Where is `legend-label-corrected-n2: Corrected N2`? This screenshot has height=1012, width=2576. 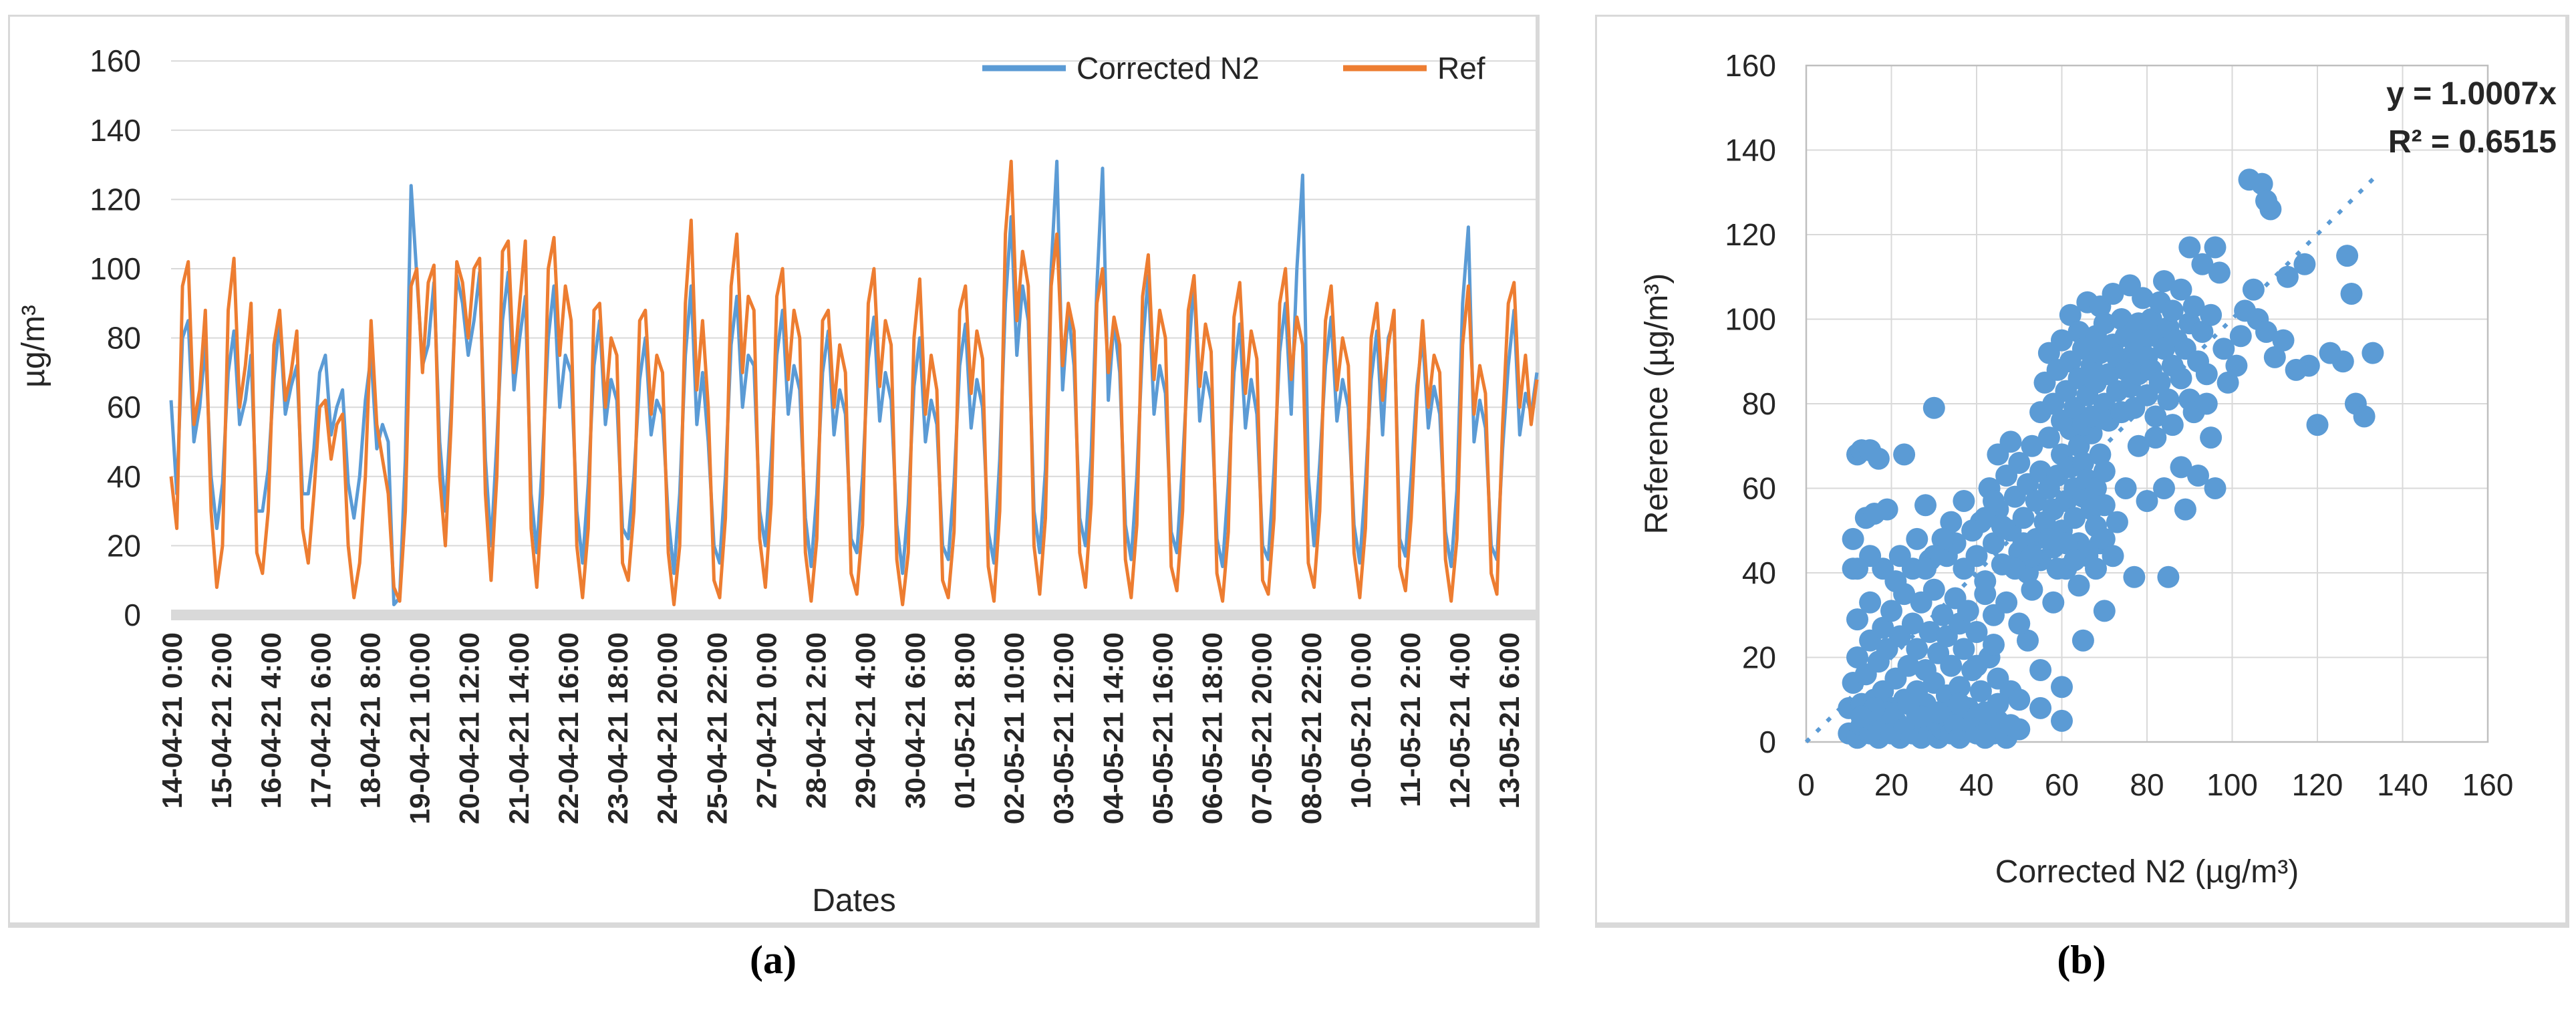 legend-label-corrected-n2: Corrected N2 is located at coordinates (1168, 68).